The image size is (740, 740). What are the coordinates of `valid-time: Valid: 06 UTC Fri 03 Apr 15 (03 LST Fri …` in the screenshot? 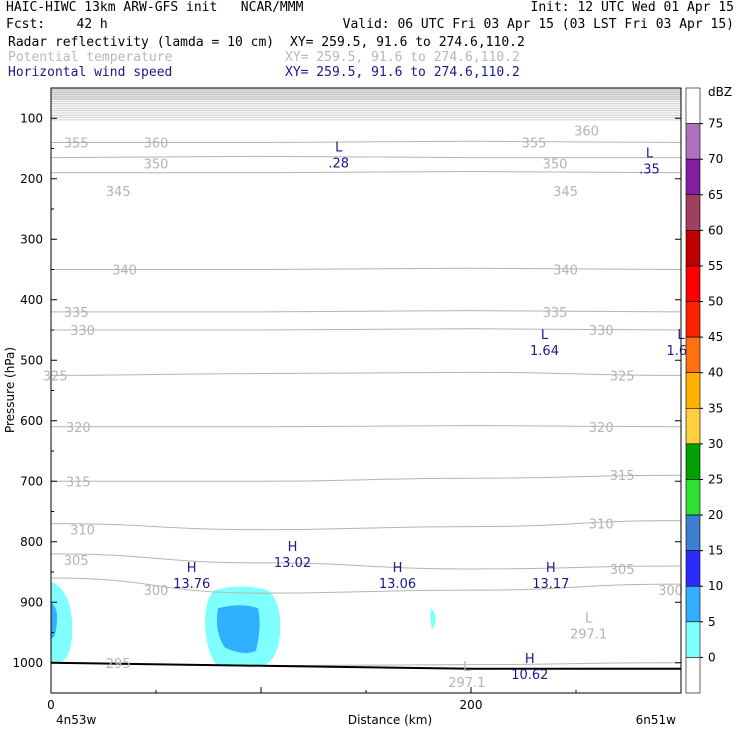 It's located at (538, 24).